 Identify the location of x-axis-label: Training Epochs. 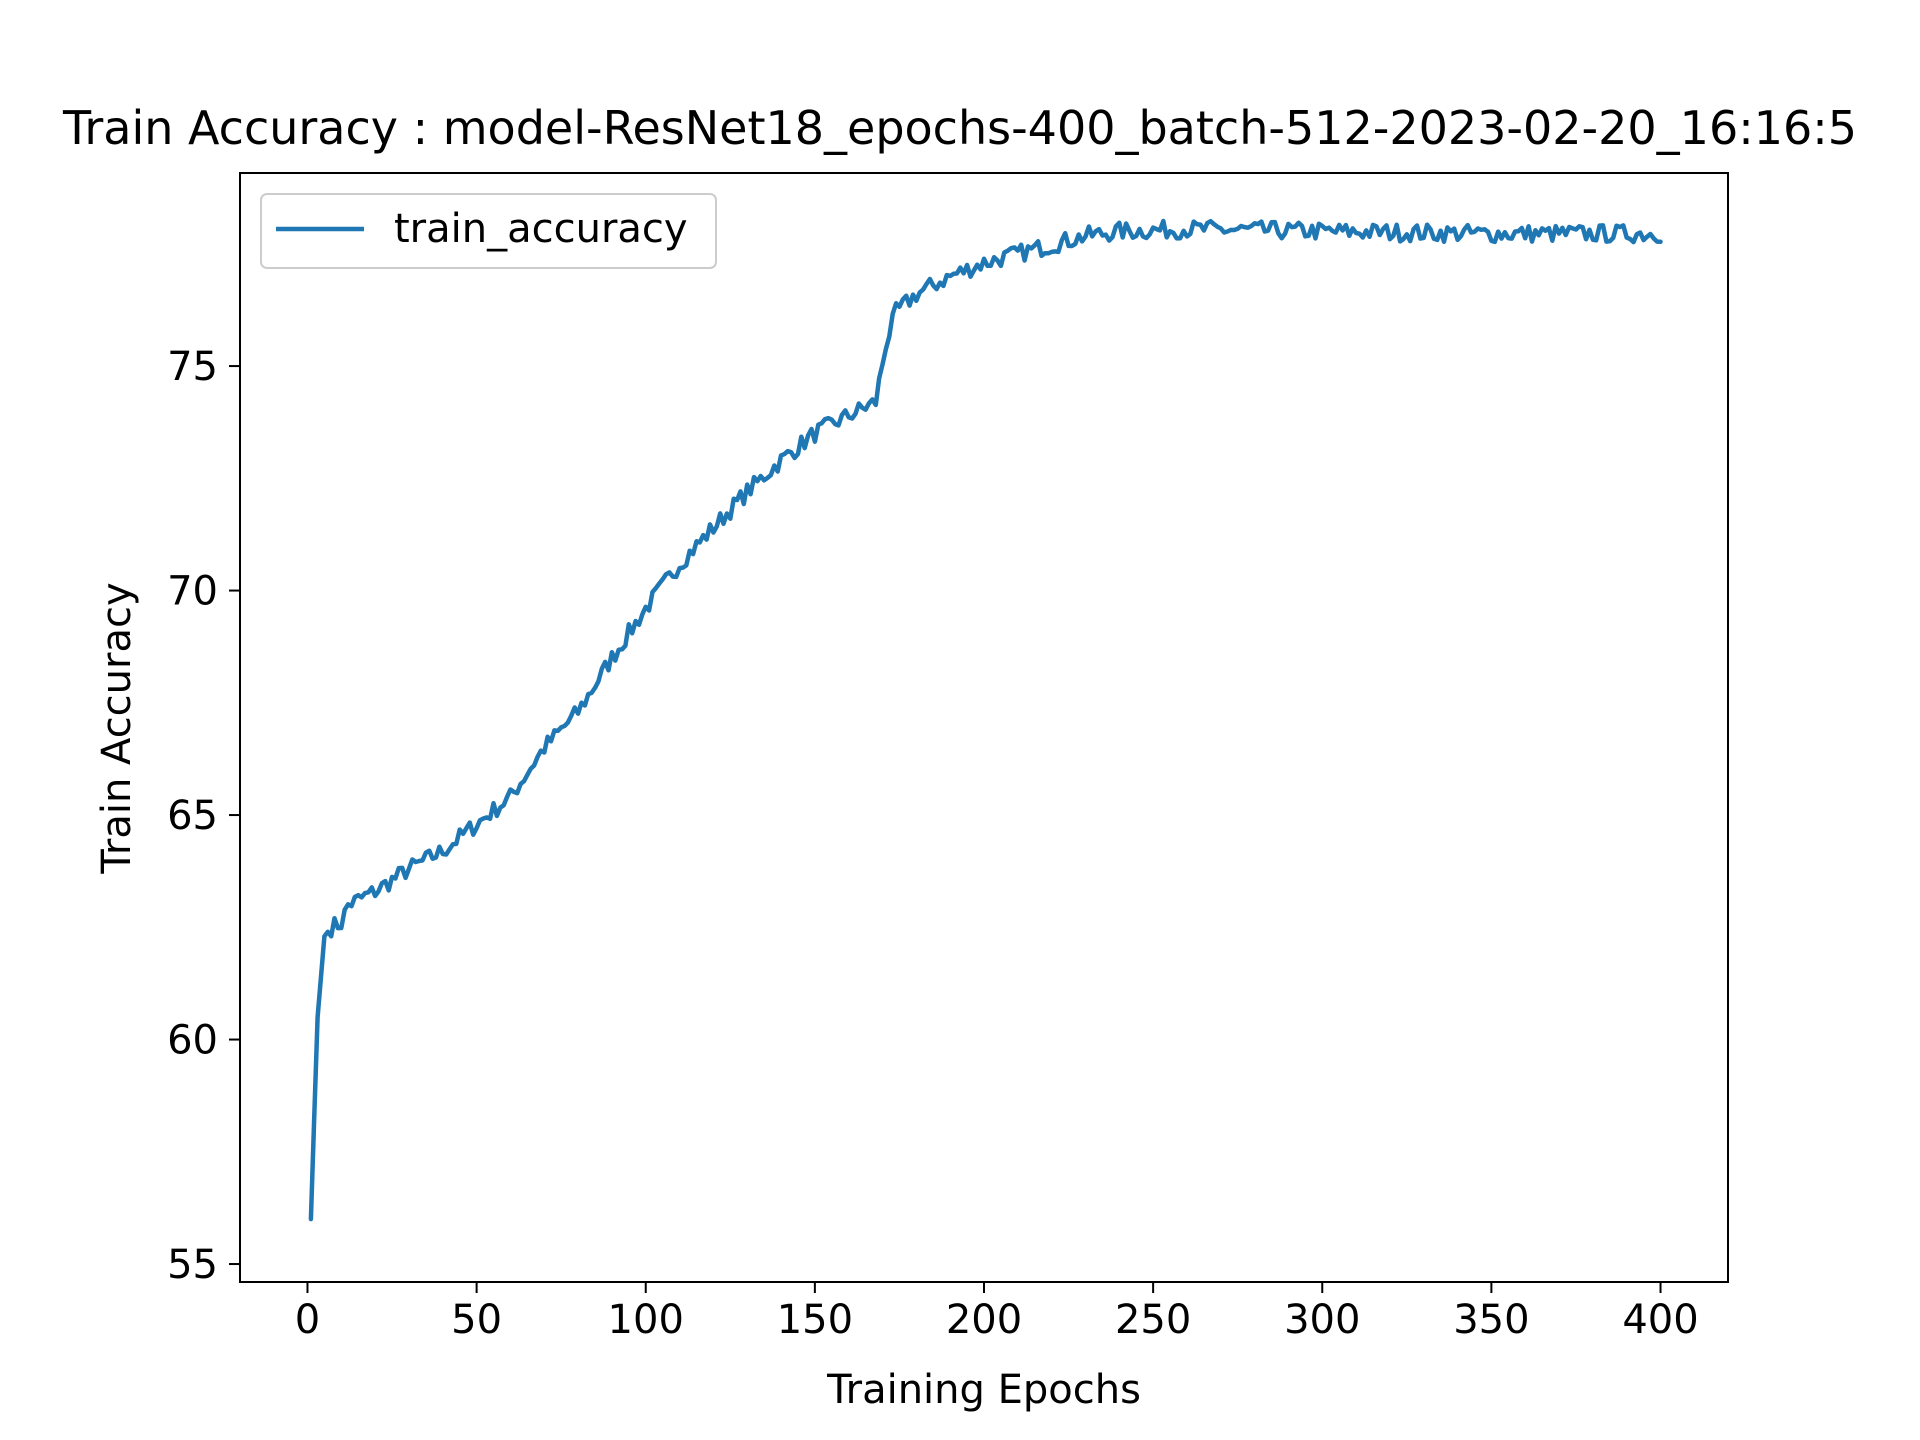
(983, 1390).